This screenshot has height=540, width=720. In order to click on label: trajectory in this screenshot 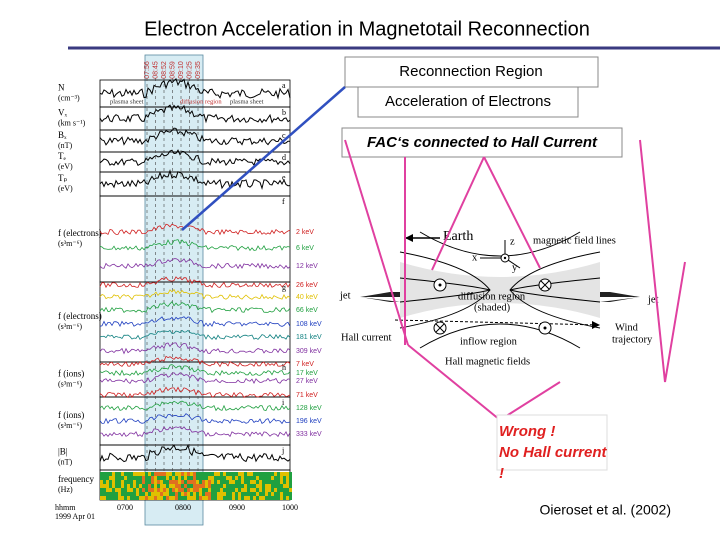, I will do `click(632, 339)`.